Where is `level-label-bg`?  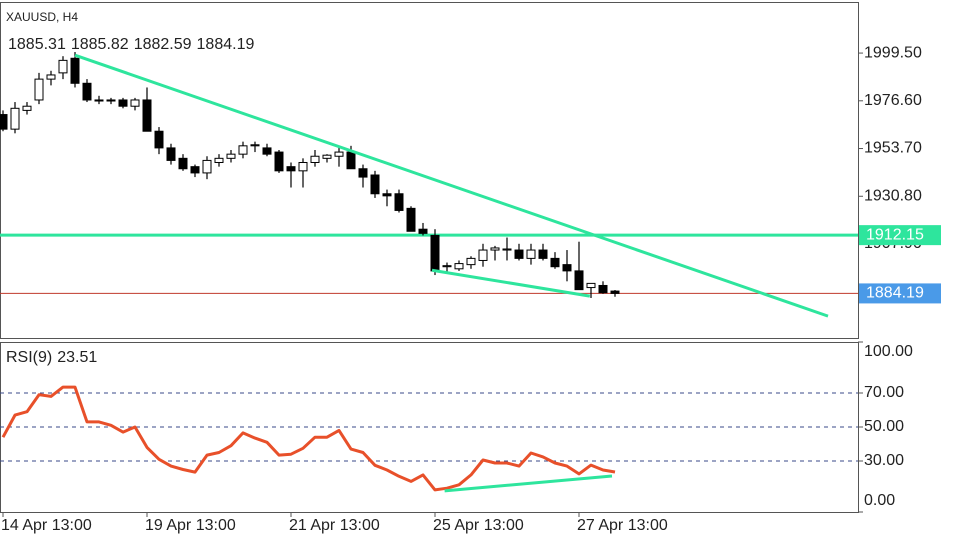
level-label-bg is located at coordinates (900, 235).